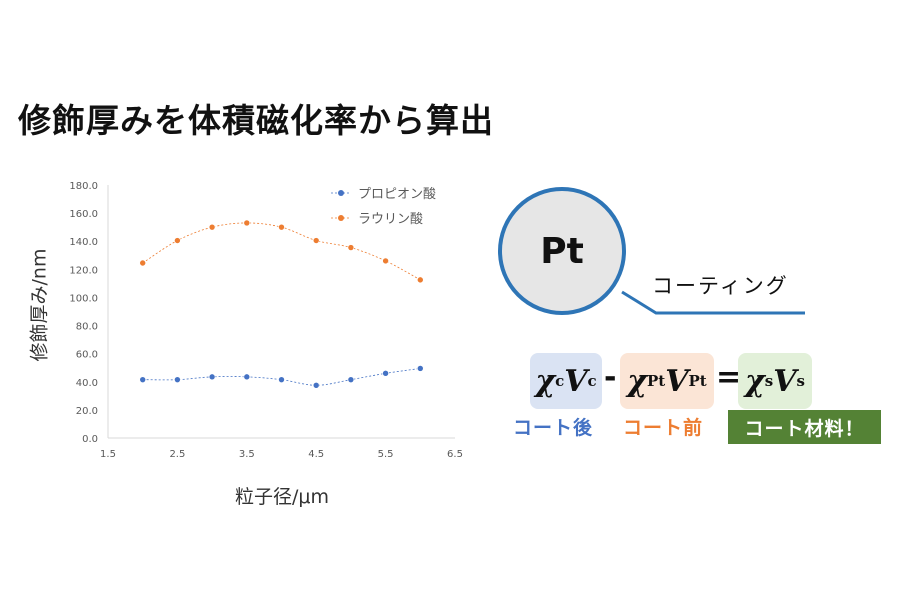 Image resolution: width=900 pixels, height=600 pixels. I want to click on equals-operator: =, so click(729, 377).